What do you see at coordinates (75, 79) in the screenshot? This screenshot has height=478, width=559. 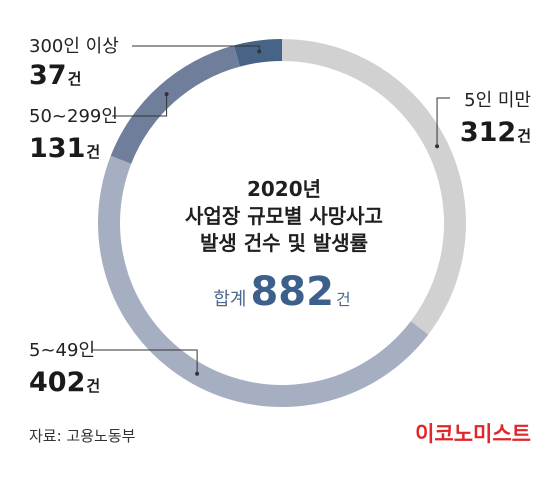 I see `slice-unit-300-plus: 건` at bounding box center [75, 79].